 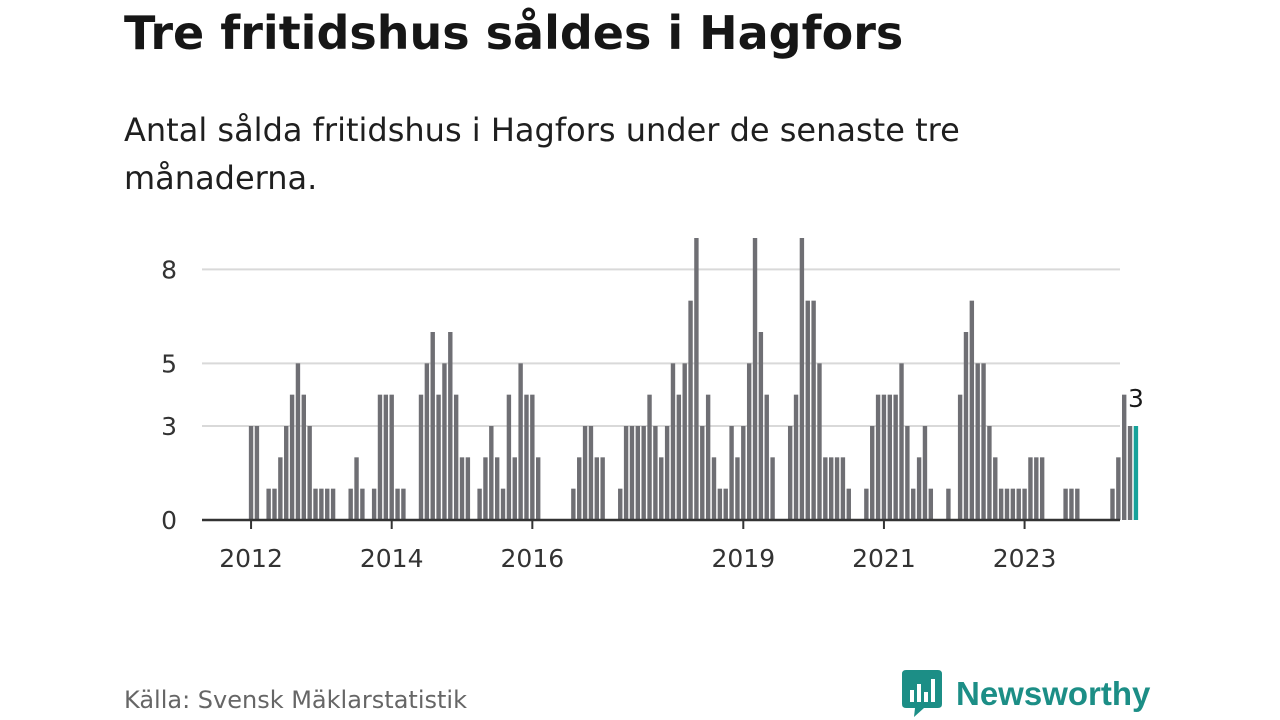 I want to click on brand-name: Newsworthy, so click(x=1053, y=693).